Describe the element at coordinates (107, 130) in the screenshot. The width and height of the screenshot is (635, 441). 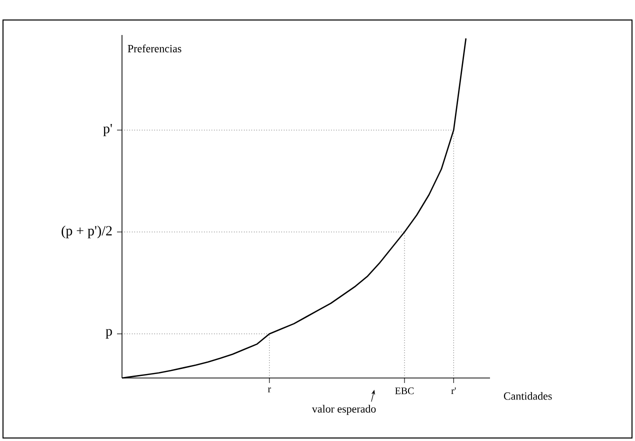
I see `ref-line-label: p'` at that location.